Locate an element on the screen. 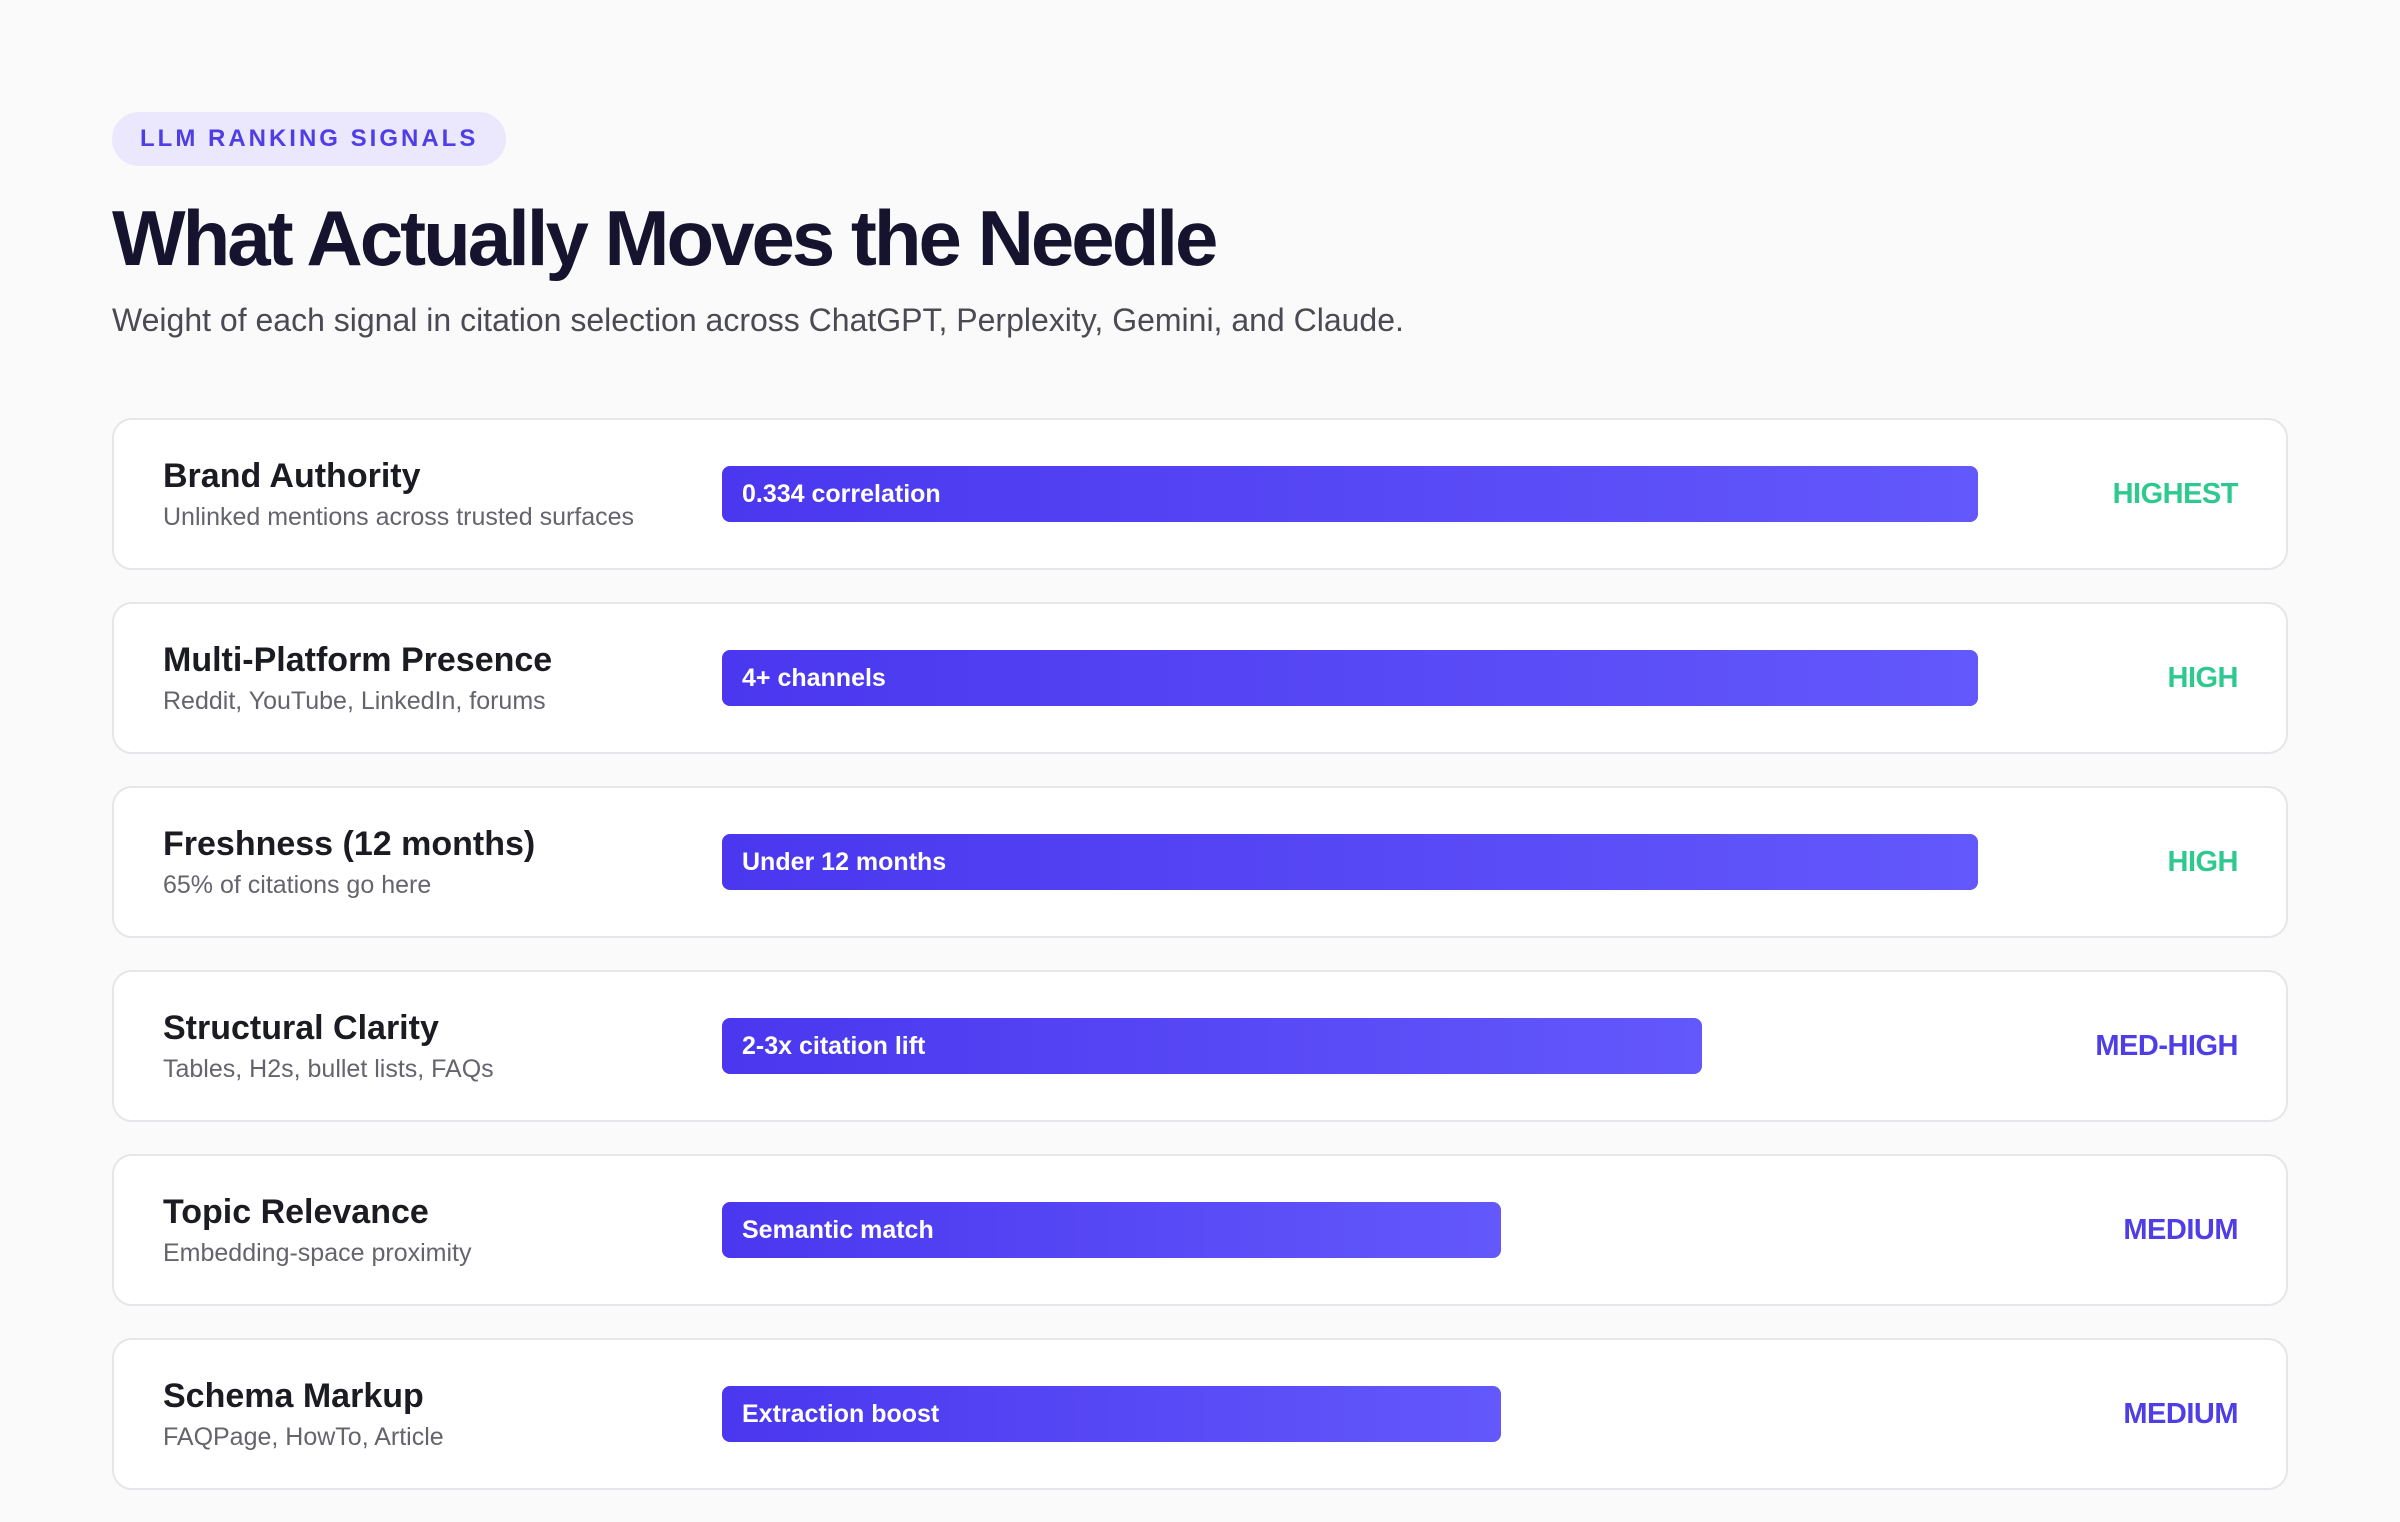  bar-track: 2-3x citation lift is located at coordinates (1350, 1046).